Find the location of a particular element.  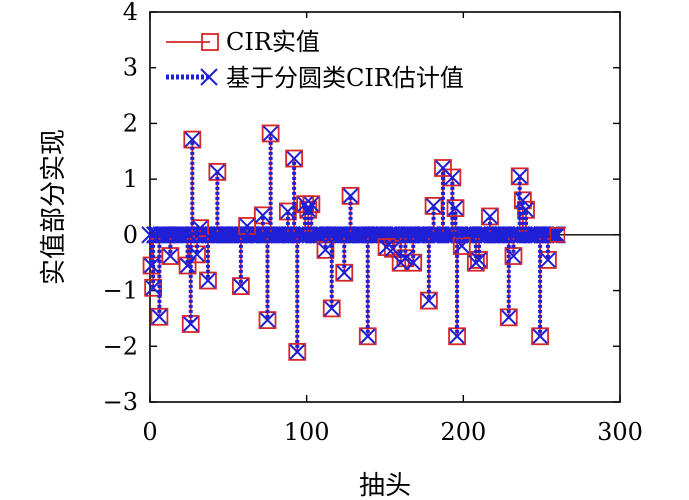

x-tick-label: 100 is located at coordinates (307, 432).